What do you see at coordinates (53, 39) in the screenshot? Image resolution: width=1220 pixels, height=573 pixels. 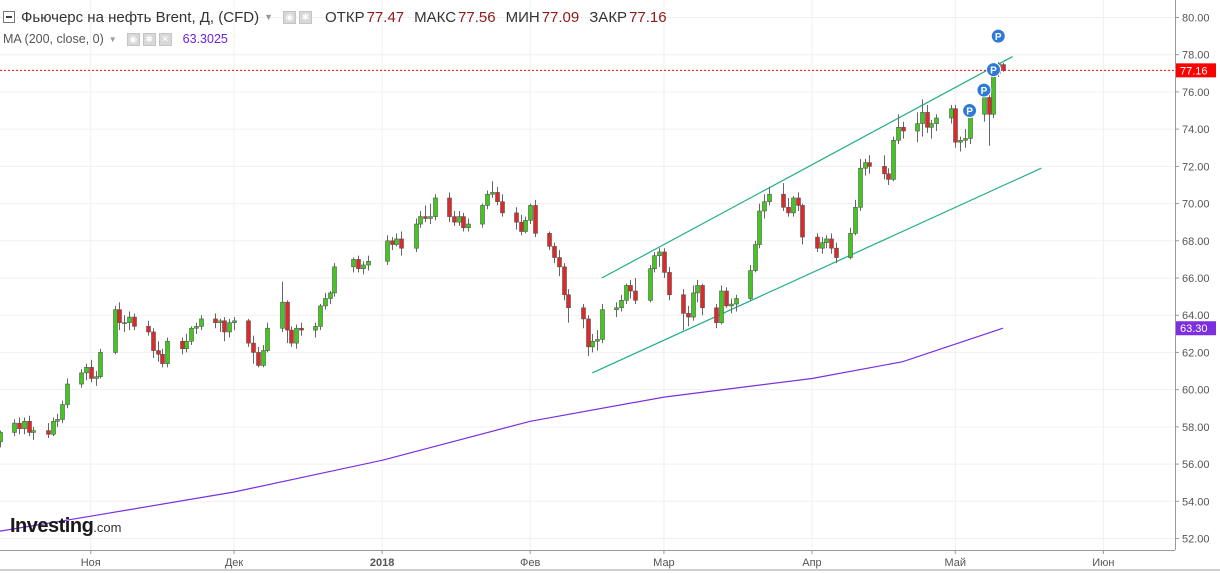 I see `ma-indicator-label: MA (200, close, 0)` at bounding box center [53, 39].